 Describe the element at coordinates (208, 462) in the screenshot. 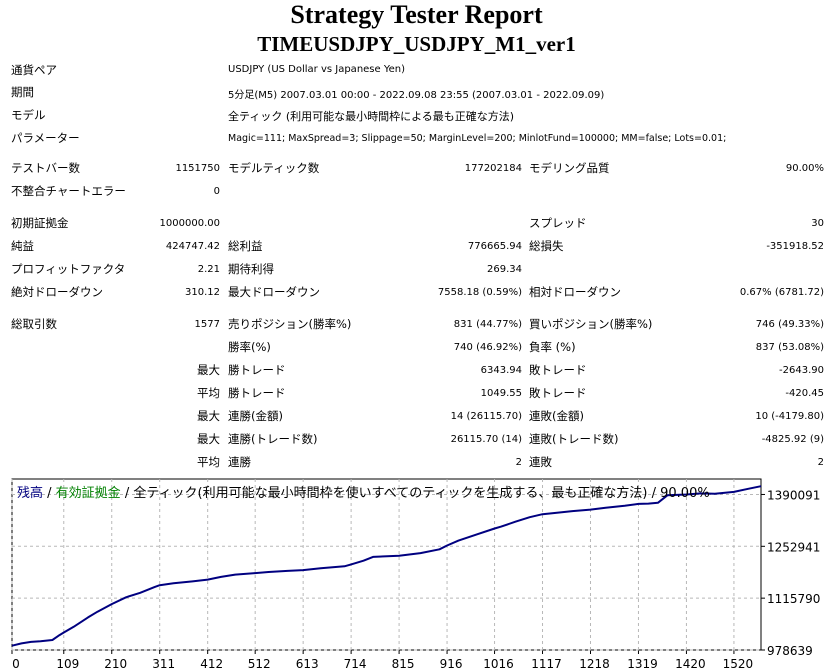

I see `avg-word-2: 平均` at that location.